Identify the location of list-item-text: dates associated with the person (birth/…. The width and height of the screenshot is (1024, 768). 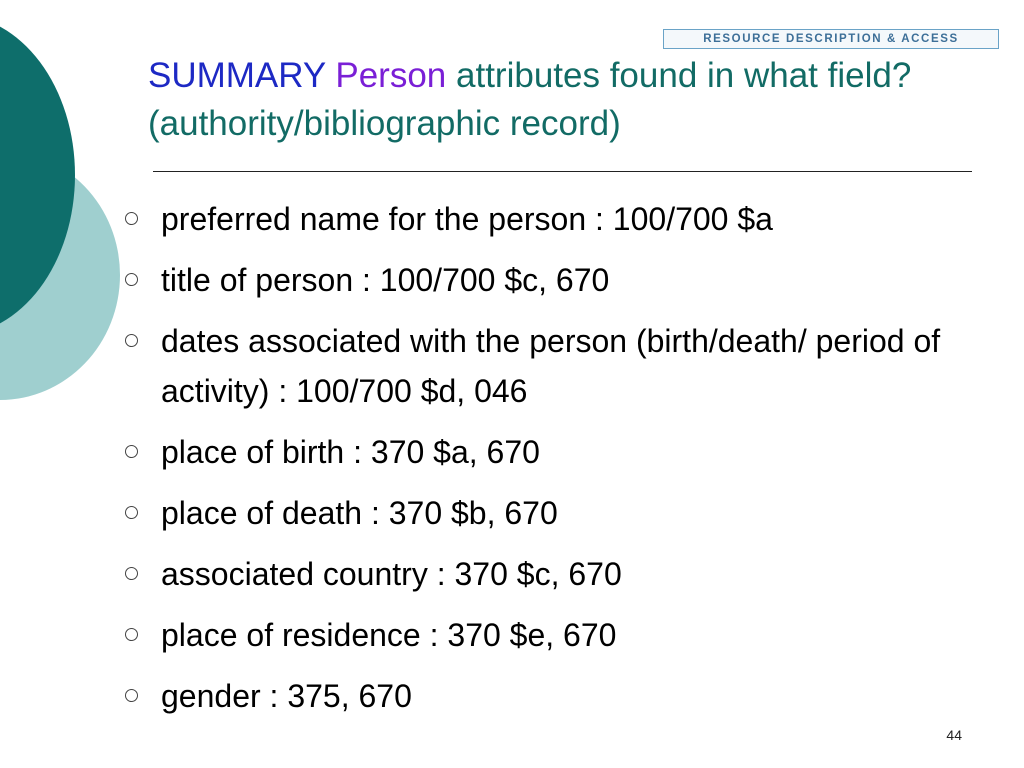
(551, 366).